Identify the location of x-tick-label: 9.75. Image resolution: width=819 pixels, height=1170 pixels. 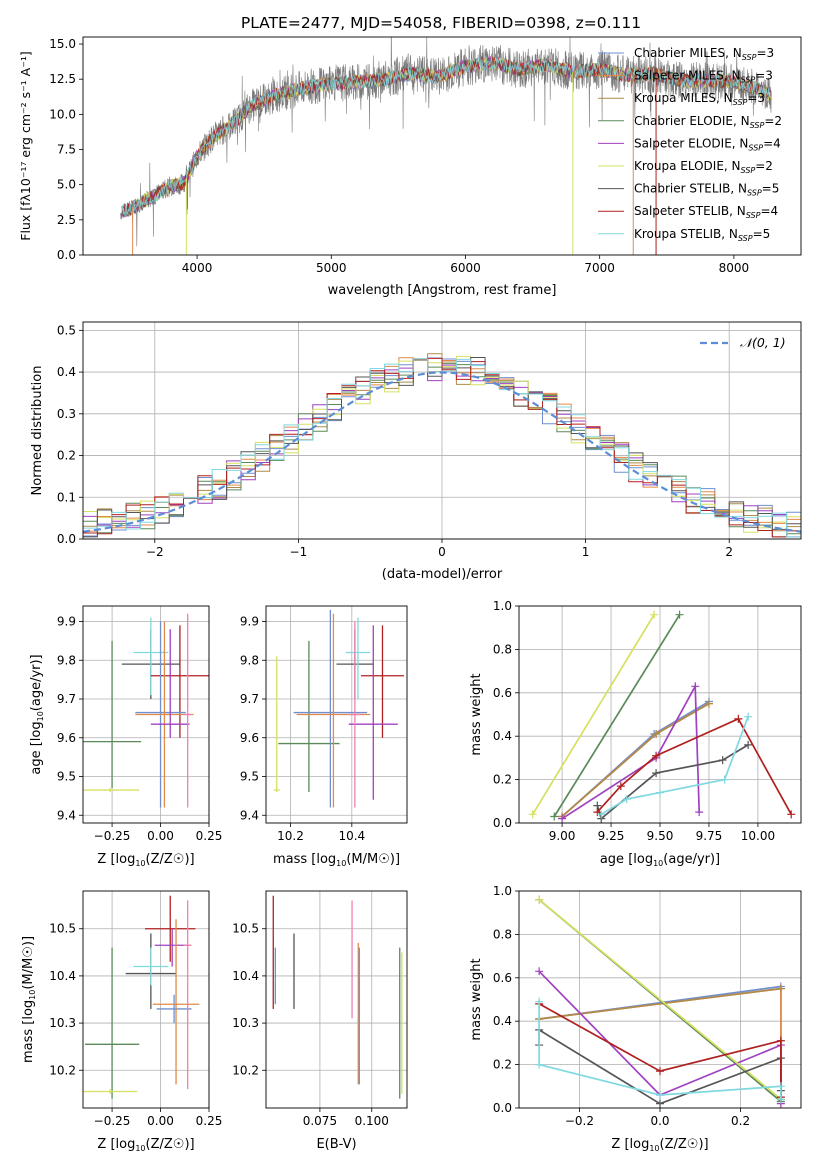
(709, 836).